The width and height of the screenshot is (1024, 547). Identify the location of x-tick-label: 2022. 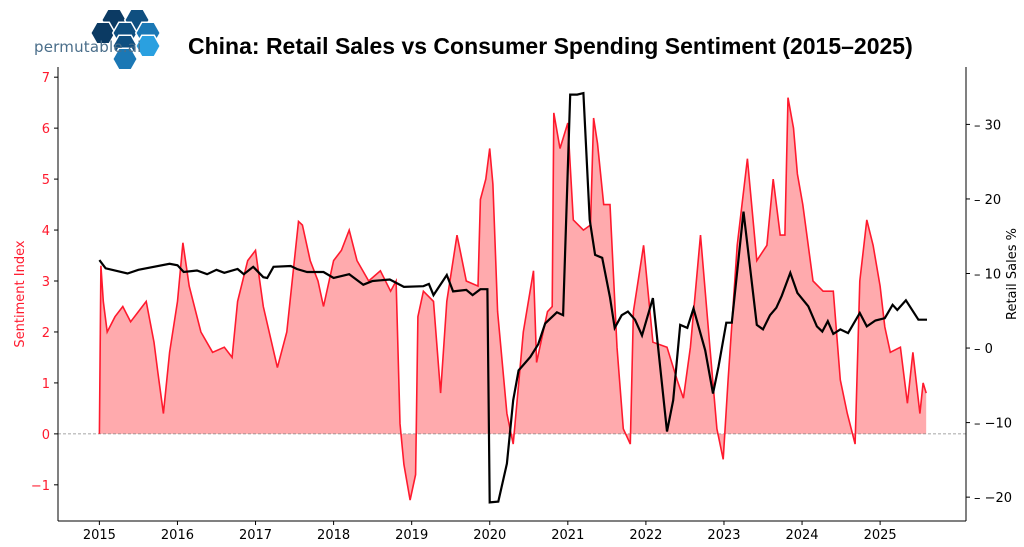
(645, 535).